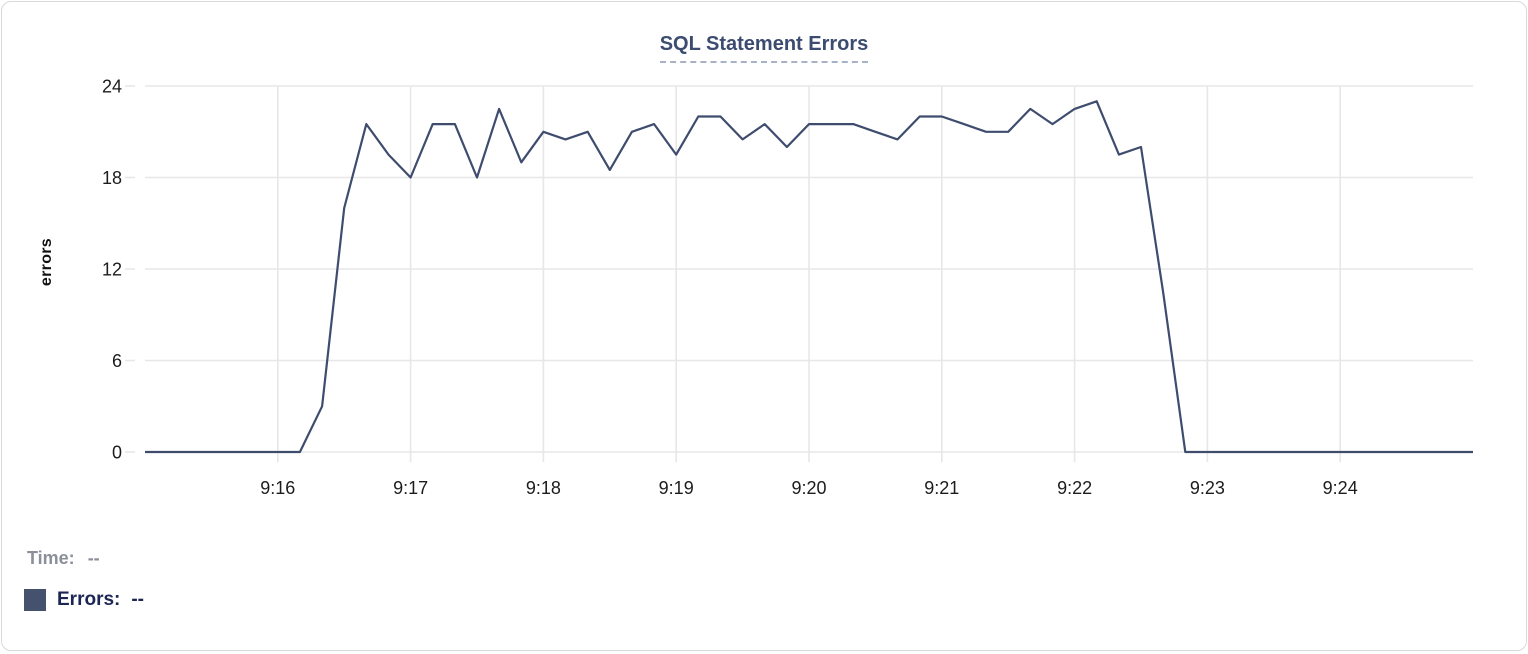  What do you see at coordinates (84, 558) in the screenshot?
I see `legend-time-row: Time: --` at bounding box center [84, 558].